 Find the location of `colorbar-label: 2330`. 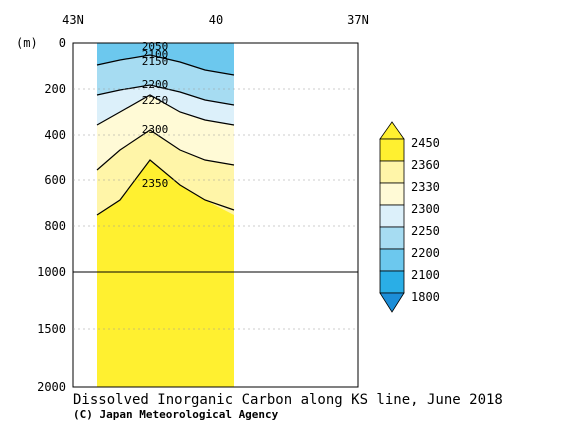

colorbar-label: 2330 is located at coordinates (425, 187).